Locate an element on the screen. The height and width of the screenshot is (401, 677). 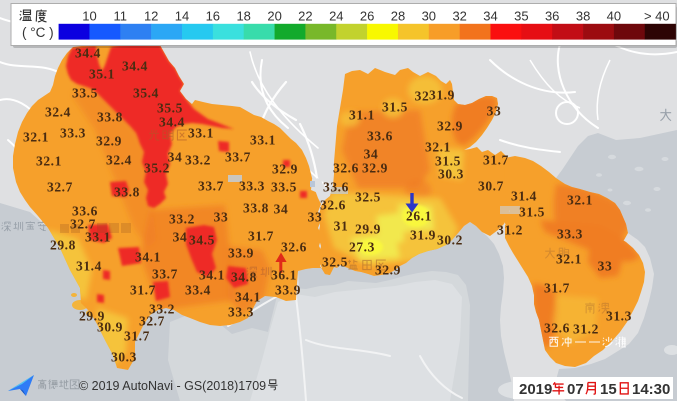
svg-text: 2019 is located at coordinates (535, 389).